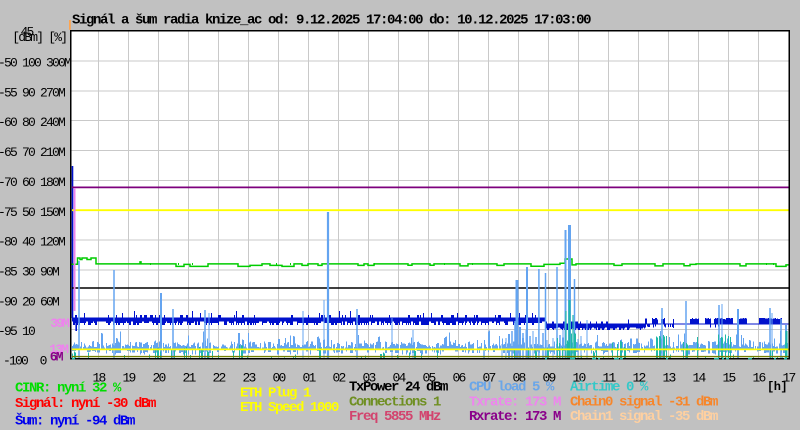  I want to click on svg-text: 11, so click(610, 377).